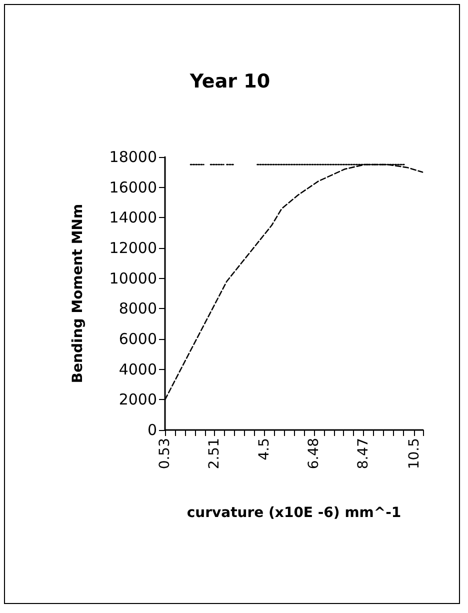 The image size is (468, 613). Describe the element at coordinates (294, 513) in the screenshot. I see `x-axis-title: curvature (x10E -6) mm^-1` at that location.